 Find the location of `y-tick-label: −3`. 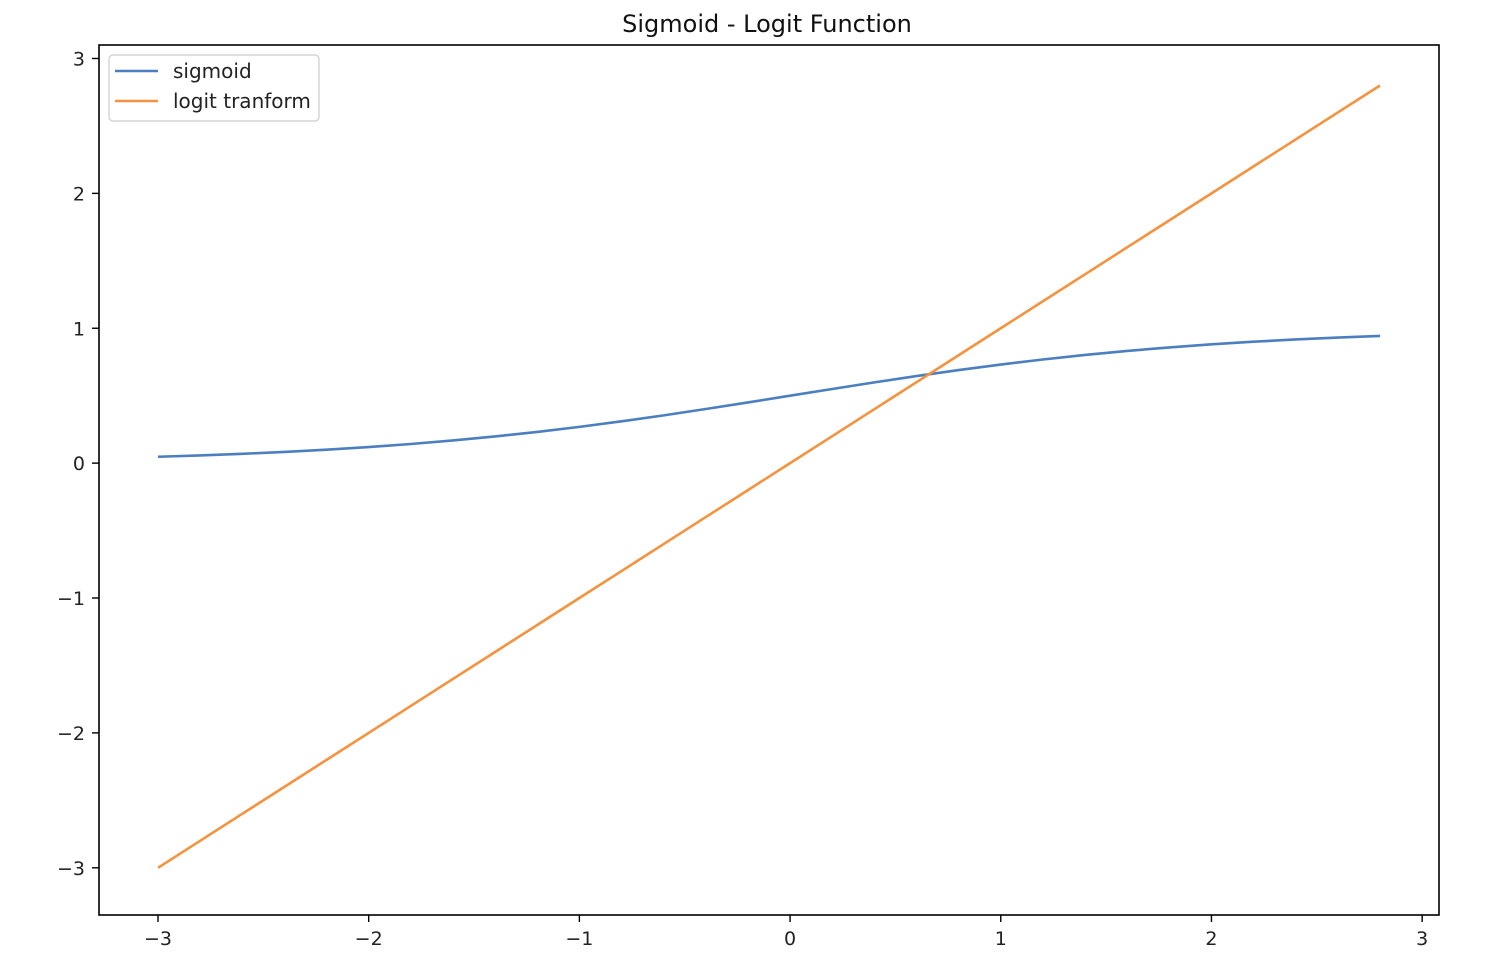

y-tick-label: −3 is located at coordinates (71, 869).